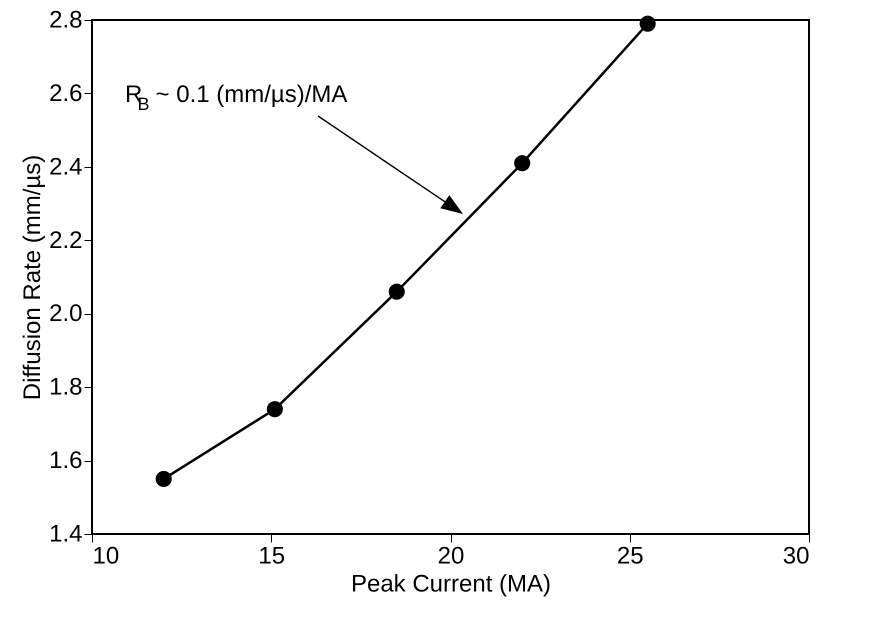  What do you see at coordinates (65, 20) in the screenshot?
I see `y-tick-label: 2.8` at bounding box center [65, 20].